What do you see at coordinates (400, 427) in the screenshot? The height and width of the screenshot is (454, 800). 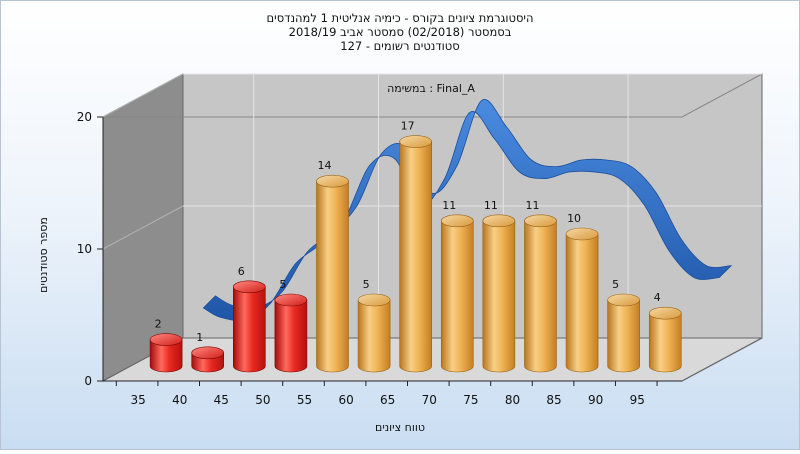 I see `x-axis-title: טווח ציונים` at bounding box center [400, 427].